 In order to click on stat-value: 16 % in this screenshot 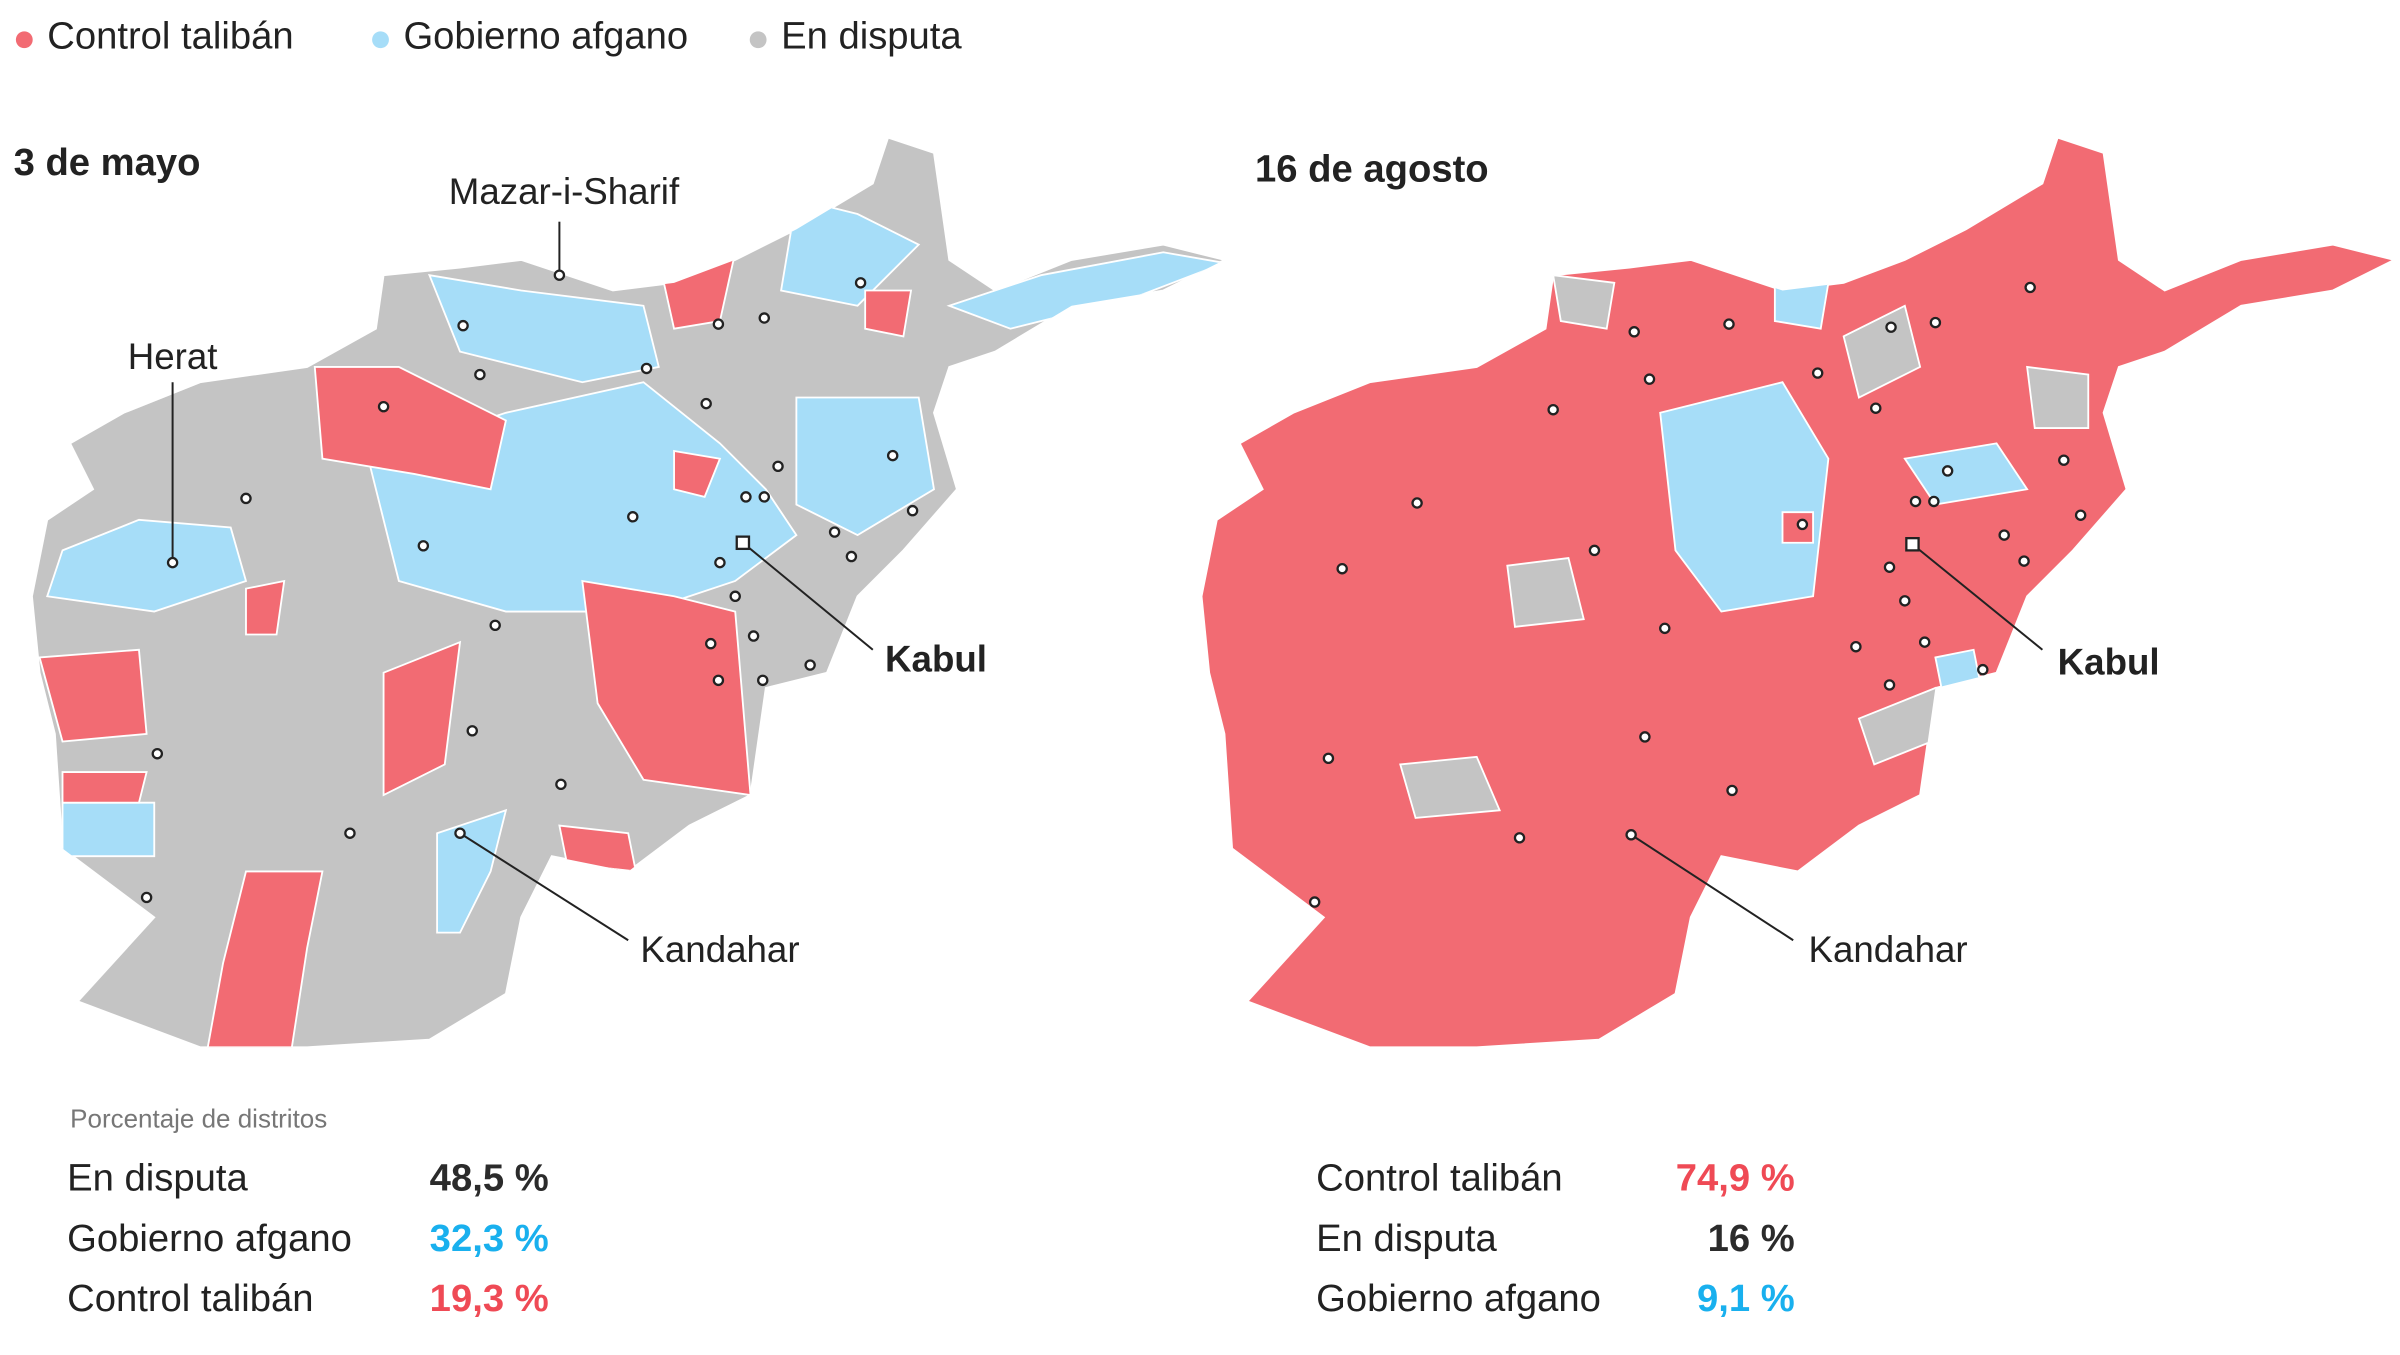, I will do `click(1751, 1238)`.